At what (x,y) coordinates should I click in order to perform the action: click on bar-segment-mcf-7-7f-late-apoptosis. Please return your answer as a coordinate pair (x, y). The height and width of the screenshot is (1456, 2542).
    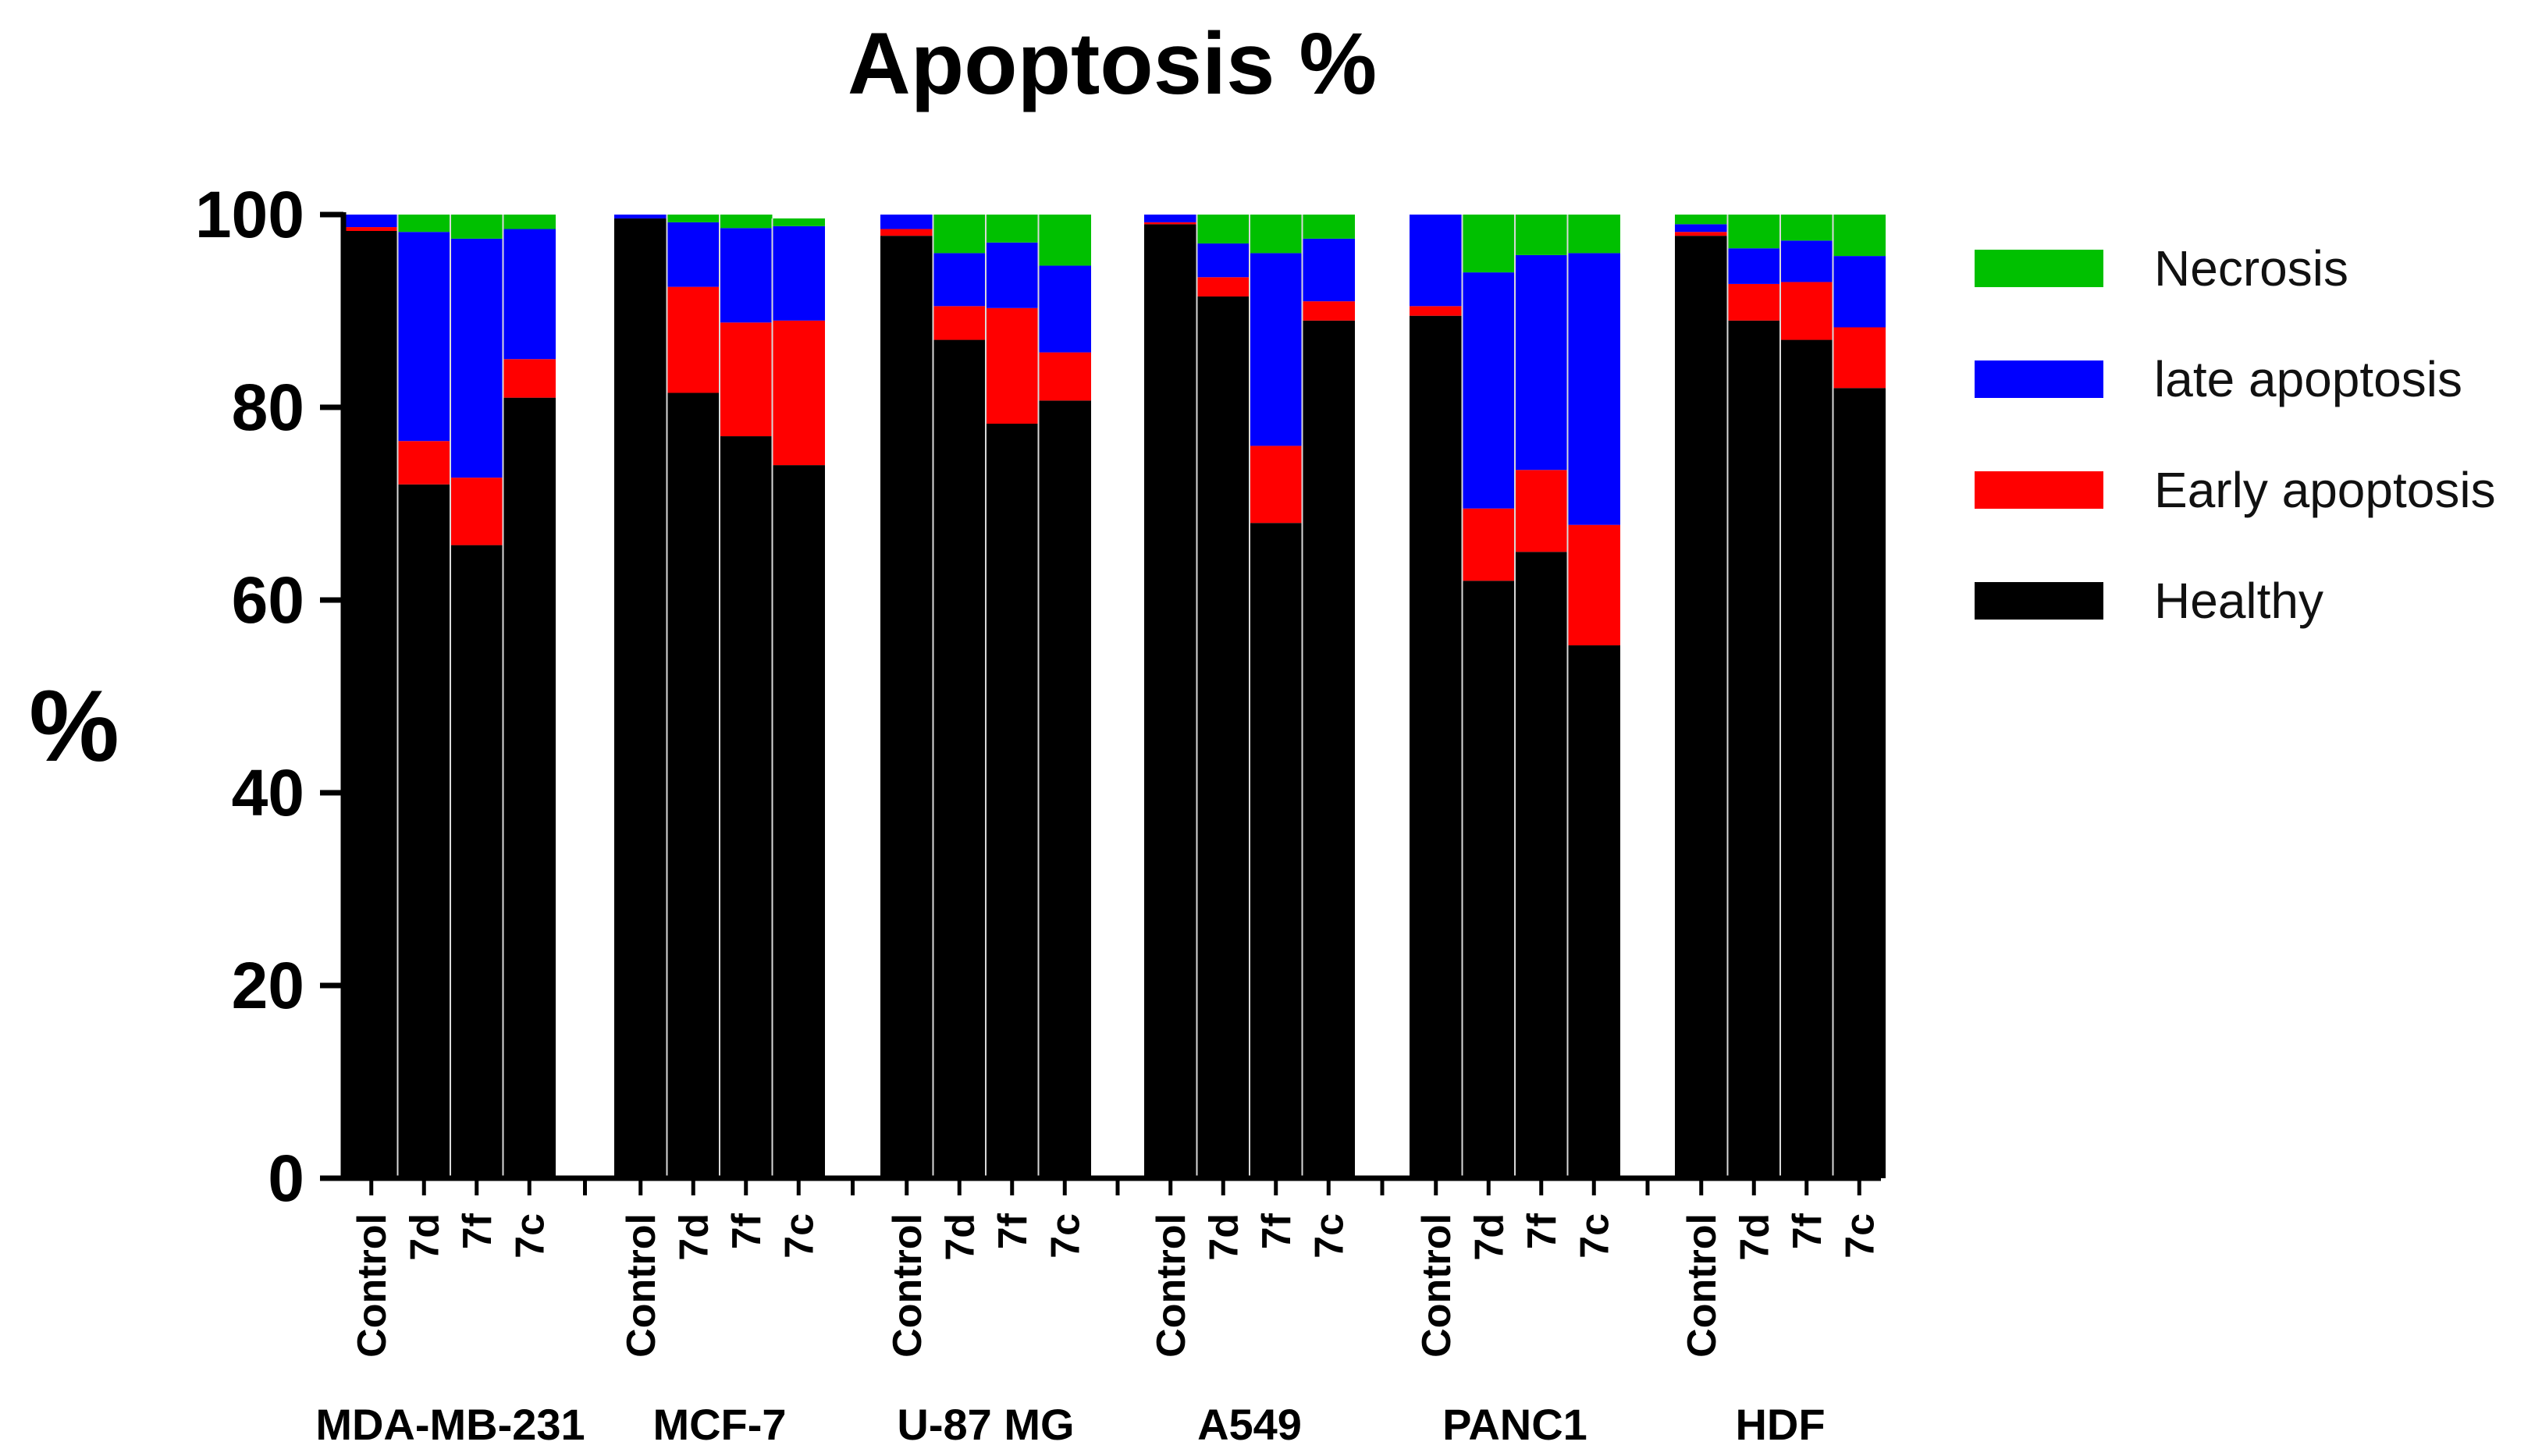
    Looking at the image, I should click on (746, 276).